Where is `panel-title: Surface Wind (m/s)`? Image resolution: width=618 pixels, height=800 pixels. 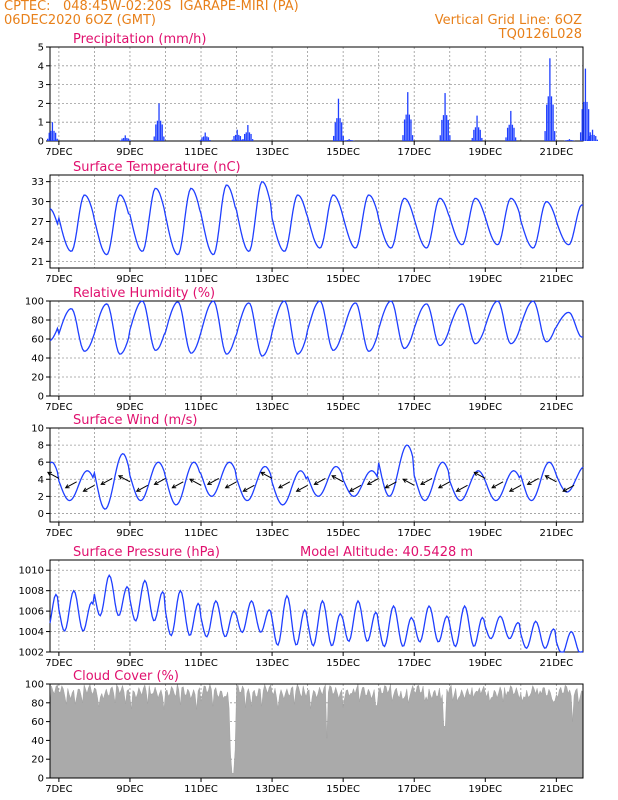 panel-title: Surface Wind (m/s) is located at coordinates (135, 420).